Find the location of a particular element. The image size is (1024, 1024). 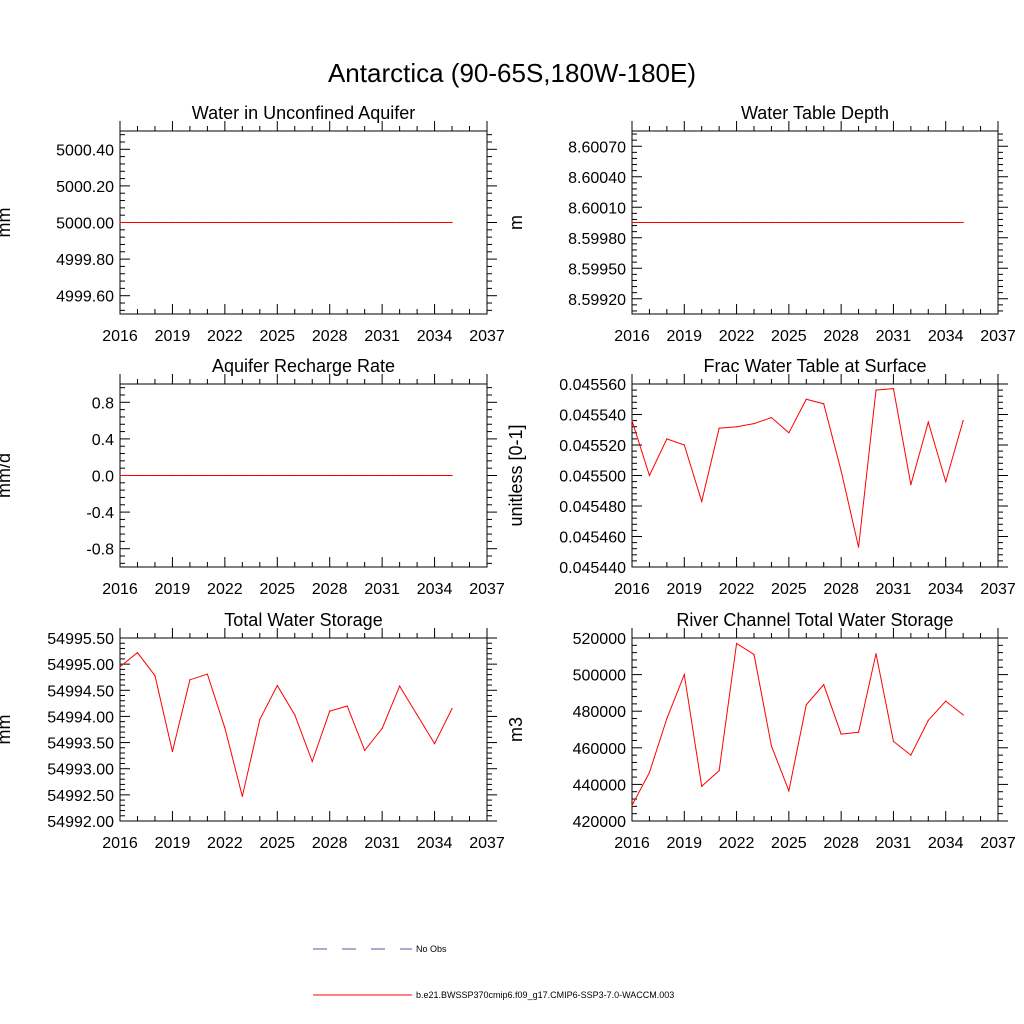

y-tick-label: 5000.40 is located at coordinates (85, 150).